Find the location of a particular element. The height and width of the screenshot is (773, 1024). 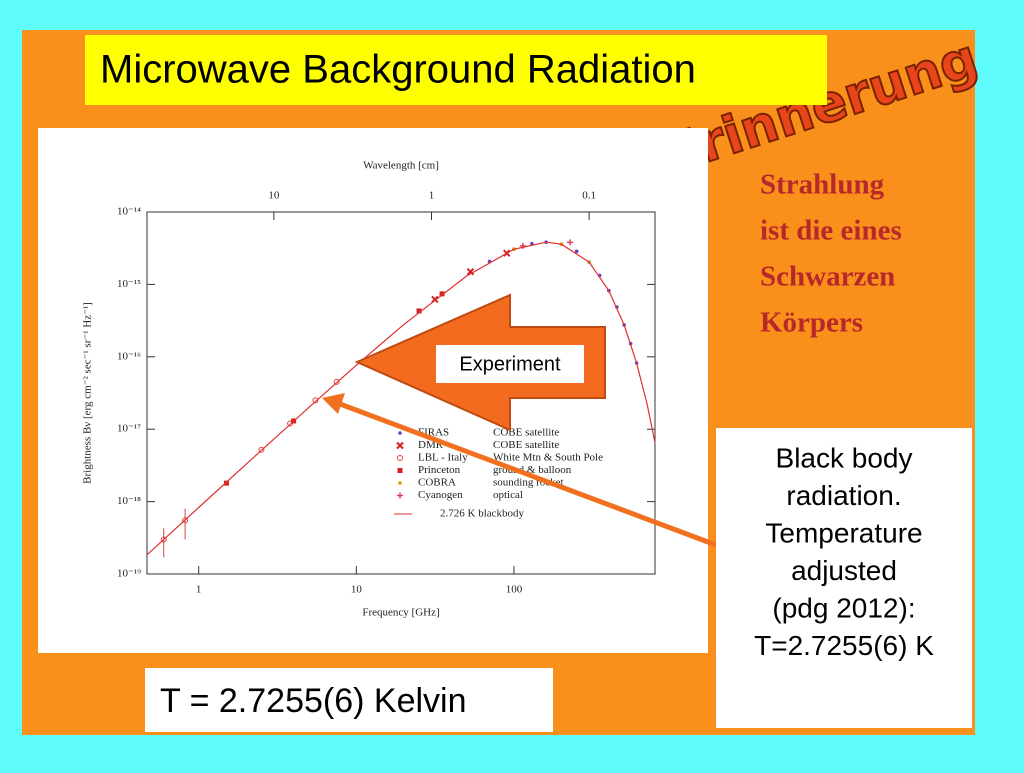

x2-tick-label: 0.1 is located at coordinates (589, 196).